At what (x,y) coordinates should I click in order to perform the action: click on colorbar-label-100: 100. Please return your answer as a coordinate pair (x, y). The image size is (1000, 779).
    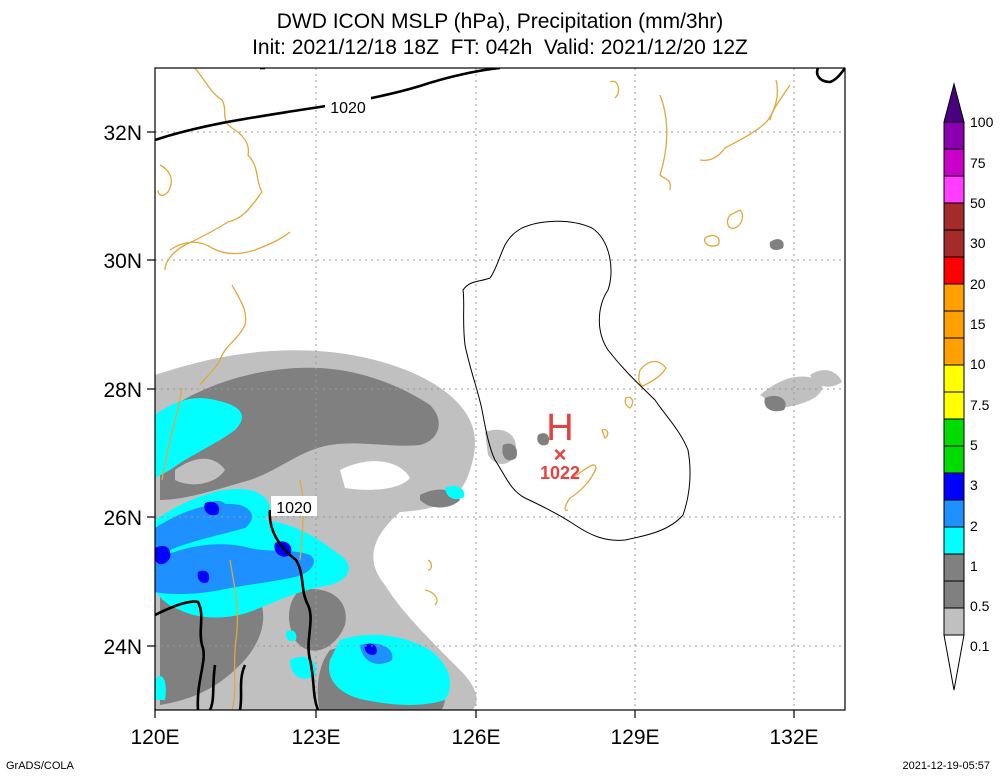
    Looking at the image, I should click on (982, 122).